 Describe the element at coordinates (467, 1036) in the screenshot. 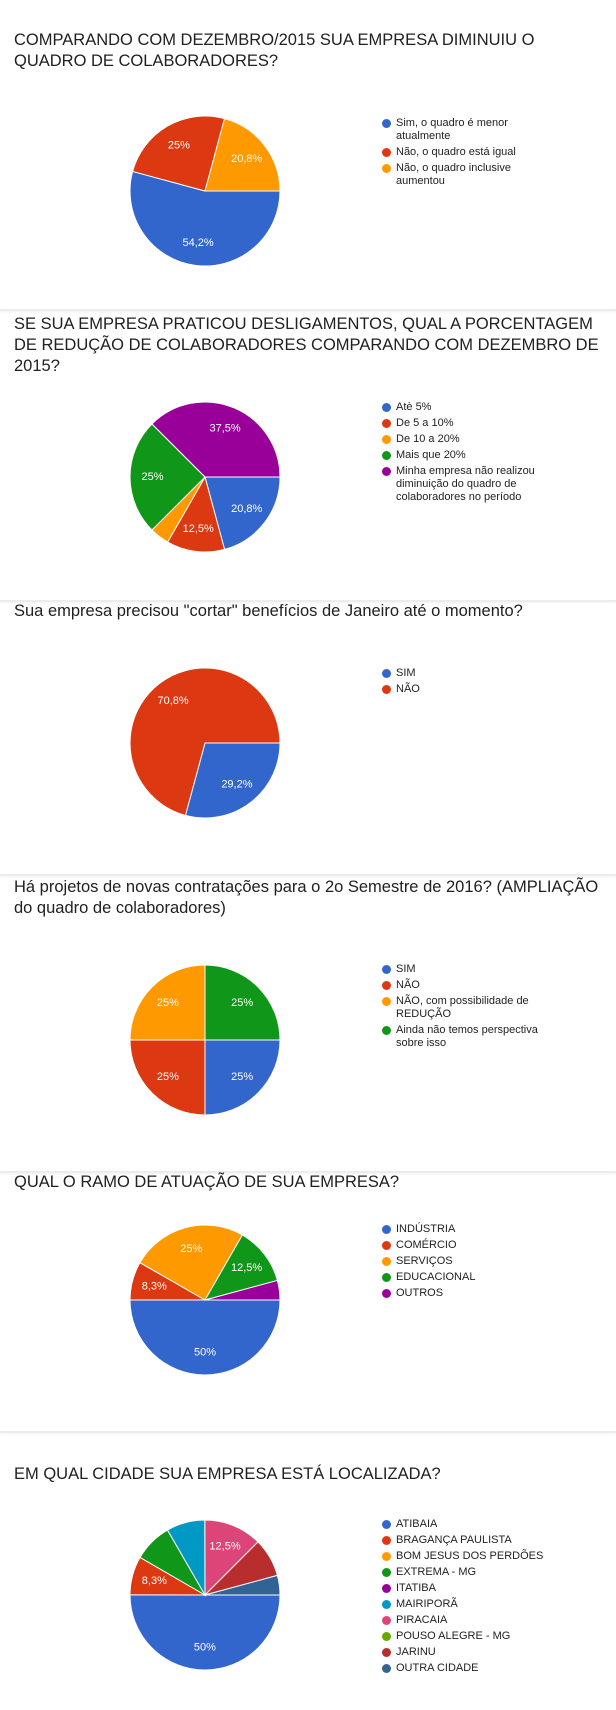

I see `legend-label: Ainda não temos perspectiva sobre isso` at that location.